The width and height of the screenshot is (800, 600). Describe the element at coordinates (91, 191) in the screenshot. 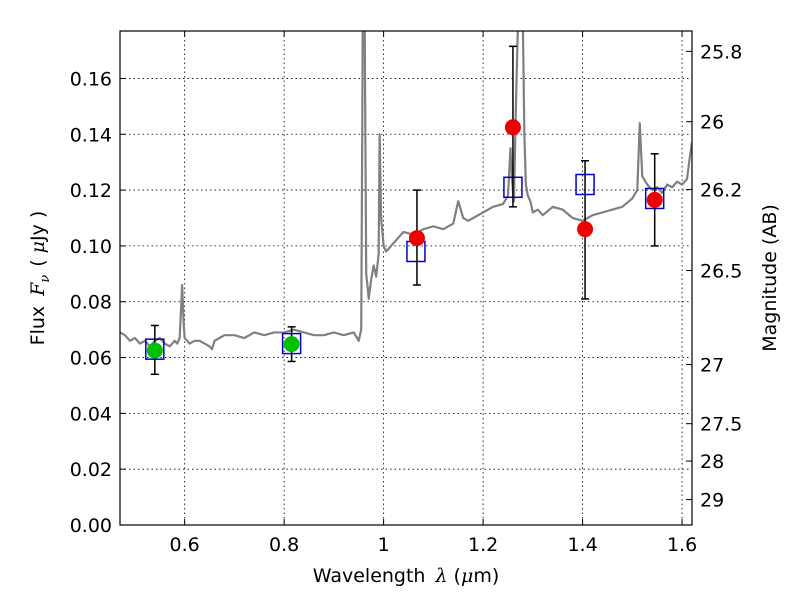

I see `y-tick-label: 0.12` at that location.